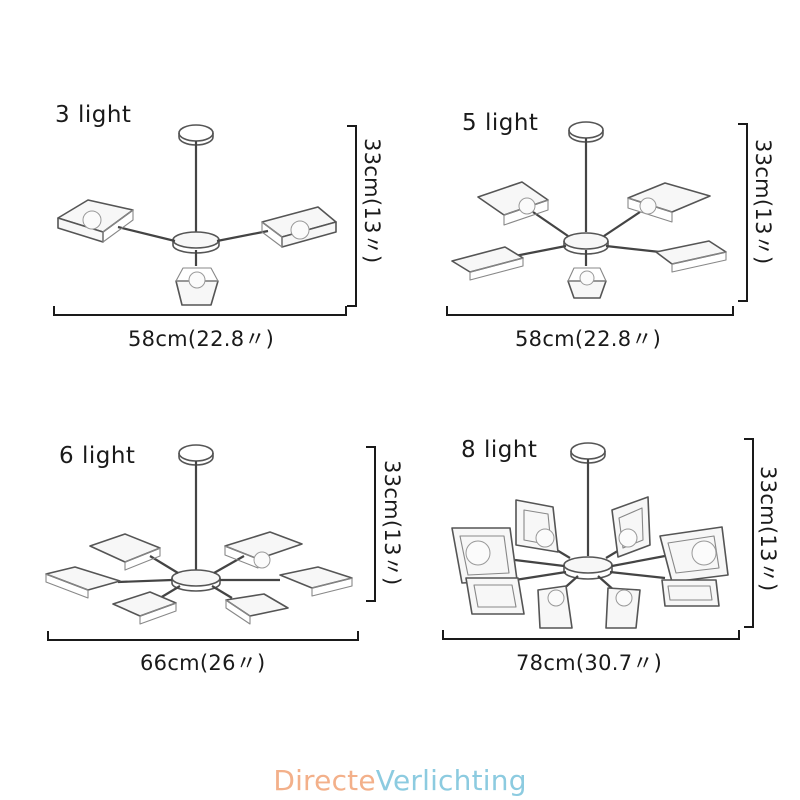 This screenshot has width=800, height=800. I want to click on height-label: 33cm(13〃), so click(768, 529).